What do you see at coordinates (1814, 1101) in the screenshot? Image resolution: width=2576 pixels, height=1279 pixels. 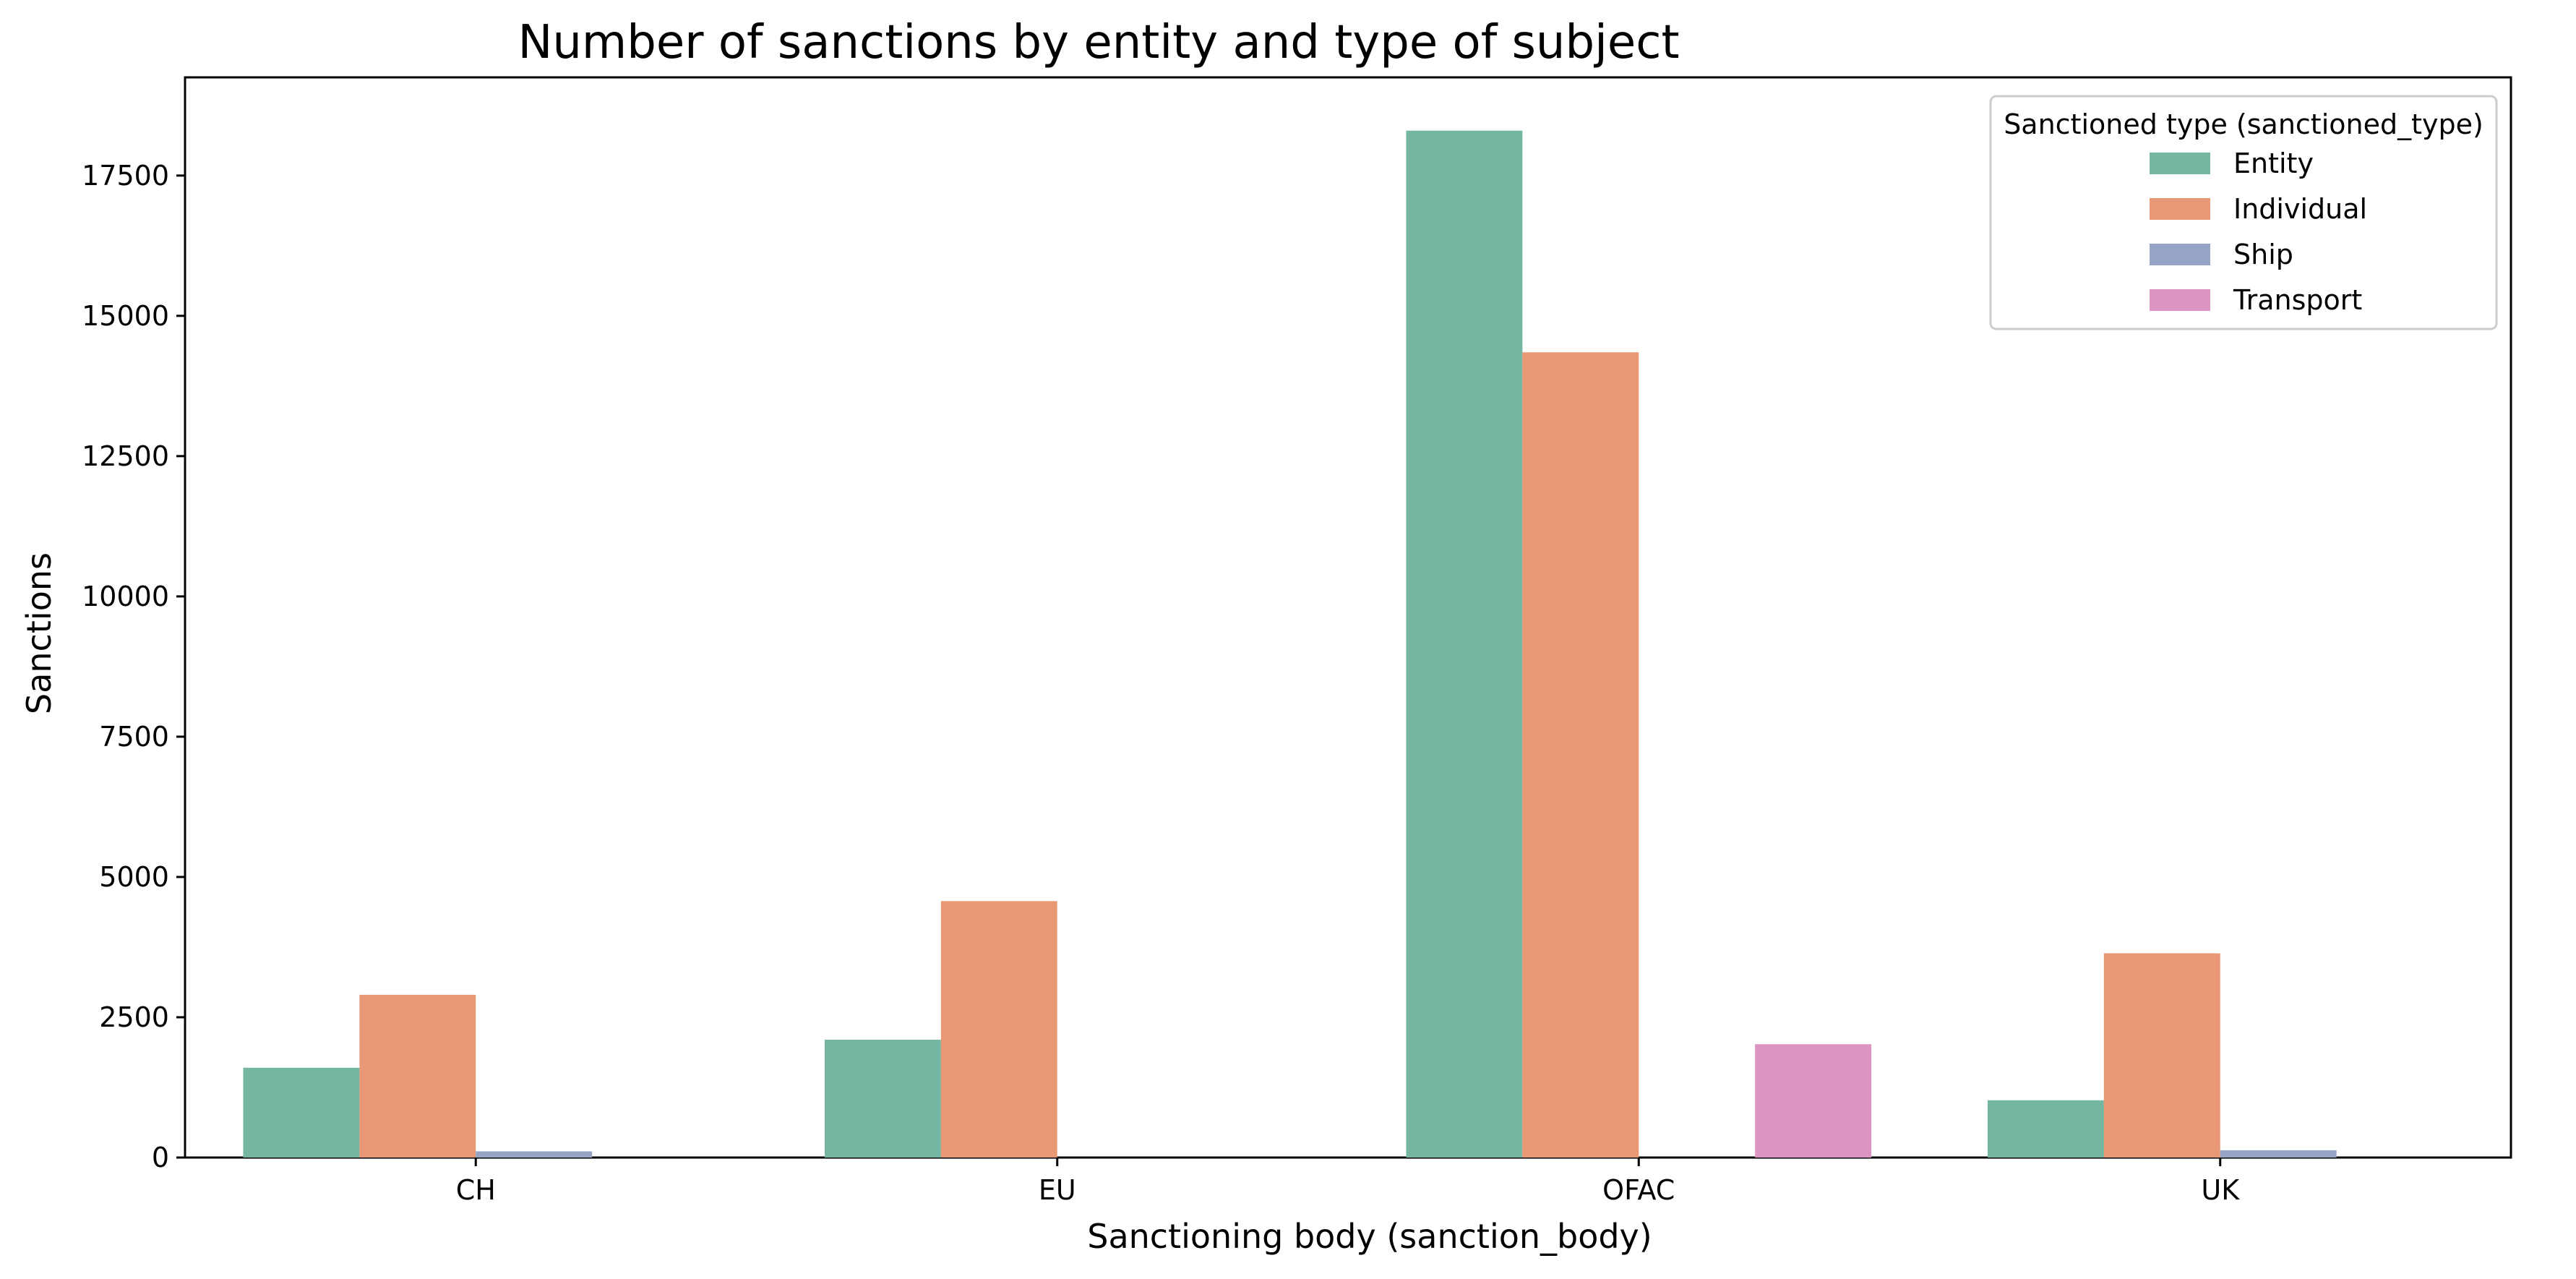 I see `bar-transport-ofac` at bounding box center [1814, 1101].